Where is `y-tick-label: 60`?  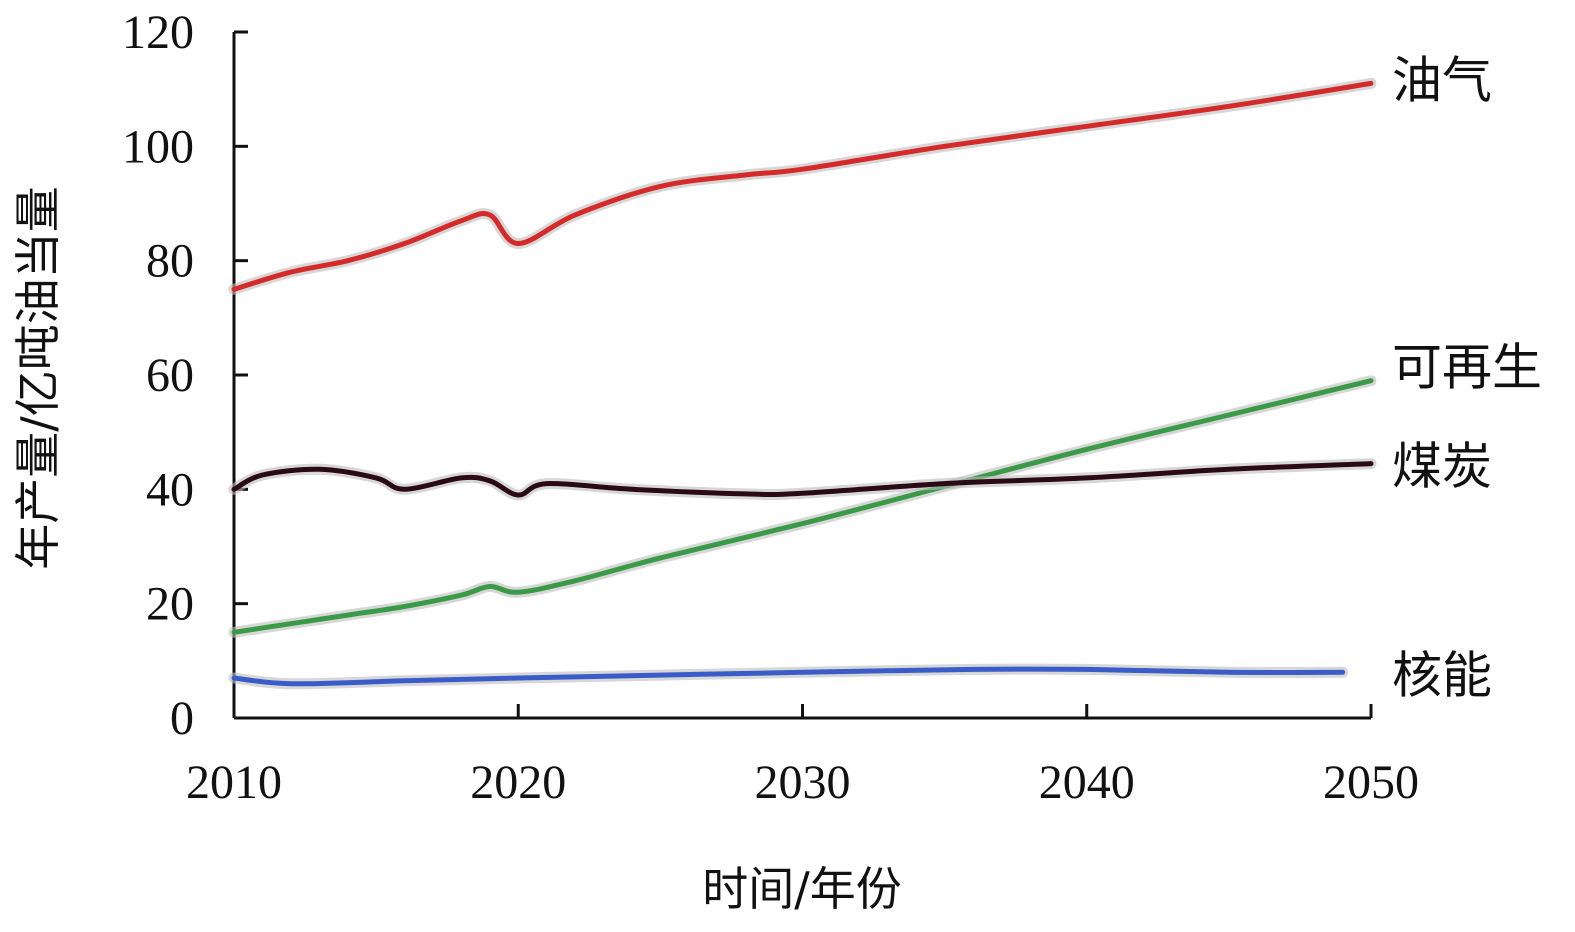 y-tick-label: 60 is located at coordinates (170, 375).